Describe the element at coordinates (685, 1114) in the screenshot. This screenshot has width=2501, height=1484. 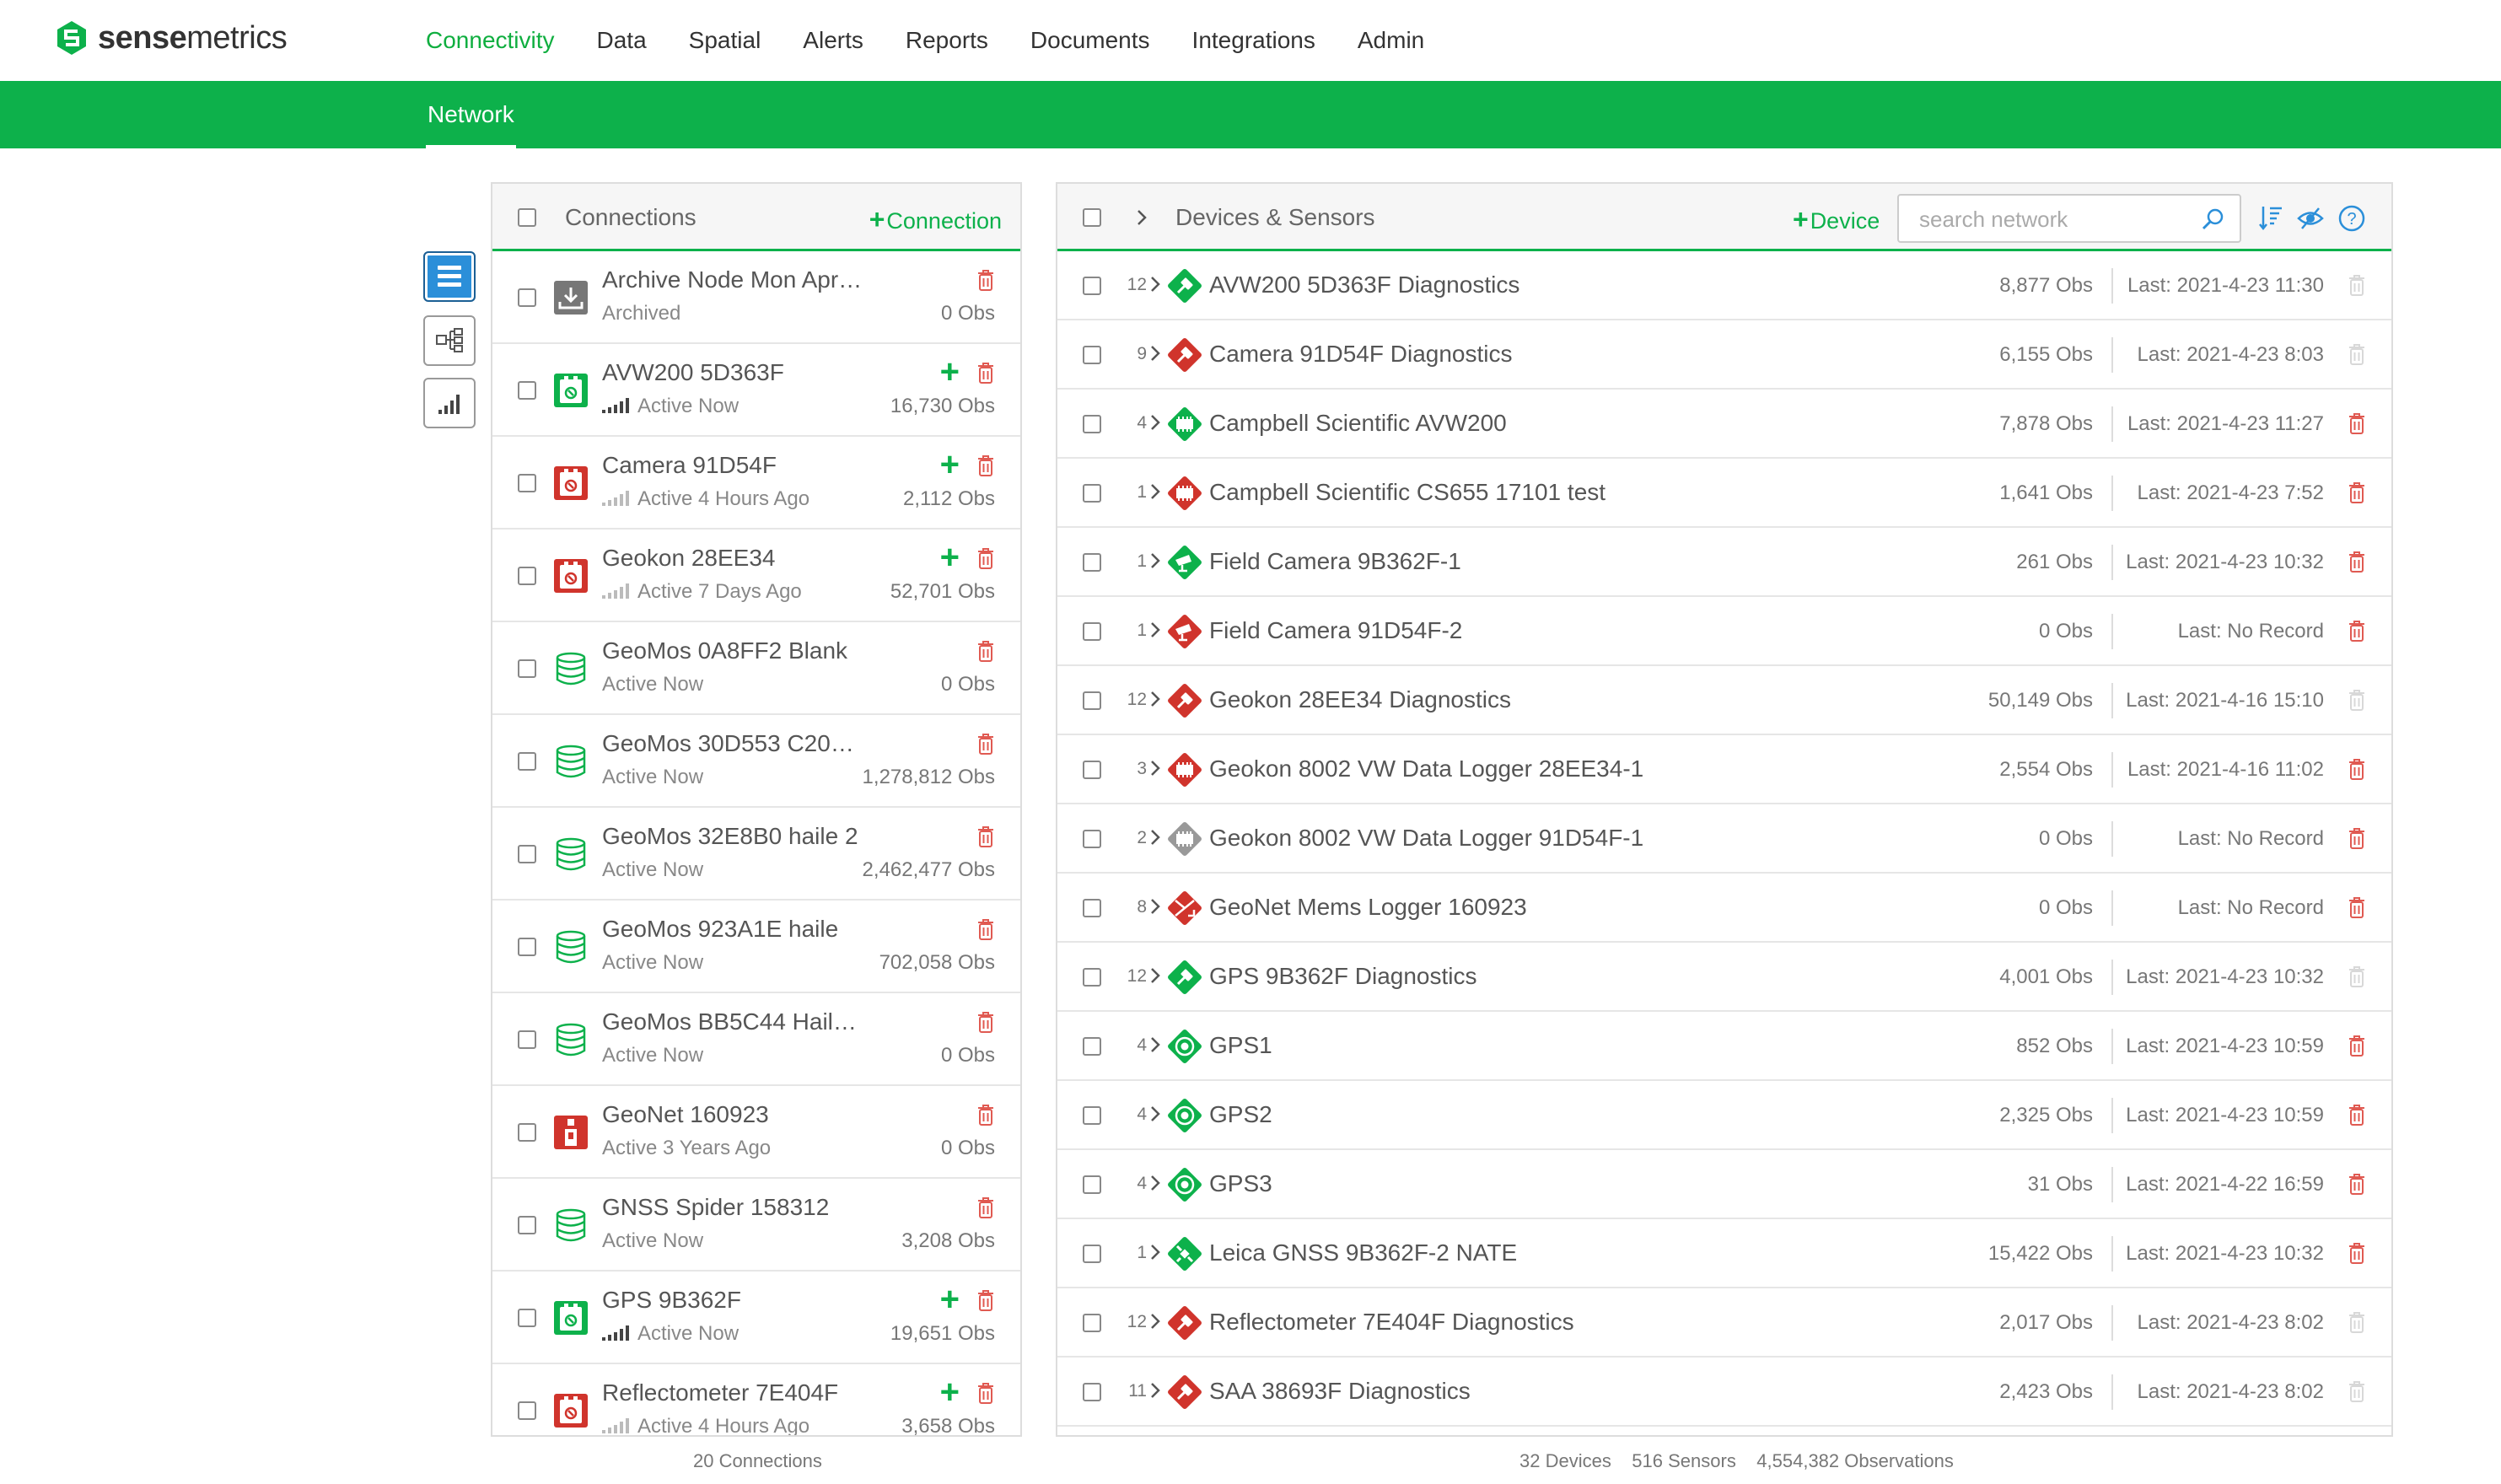
I see `connection-name: GeoNet 160923` at that location.